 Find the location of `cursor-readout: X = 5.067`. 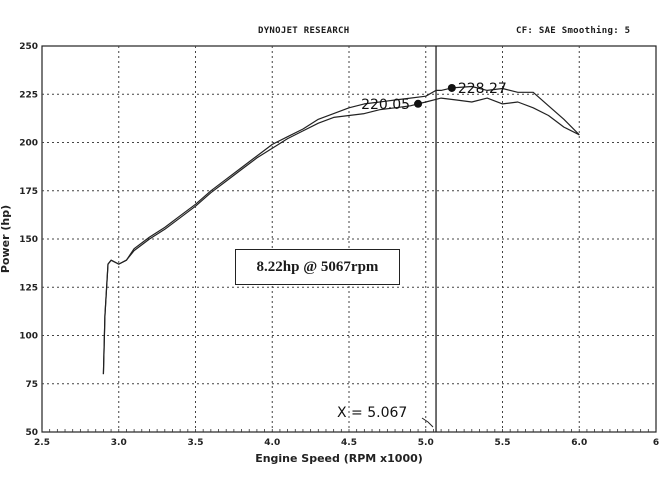

cursor-readout: X = 5.067 is located at coordinates (372, 413).